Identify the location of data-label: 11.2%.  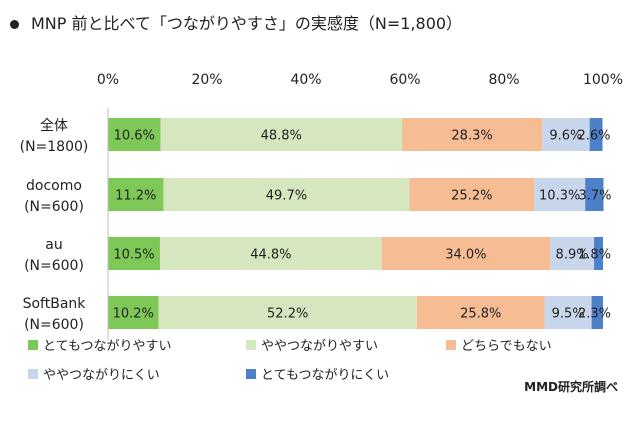
(135, 196).